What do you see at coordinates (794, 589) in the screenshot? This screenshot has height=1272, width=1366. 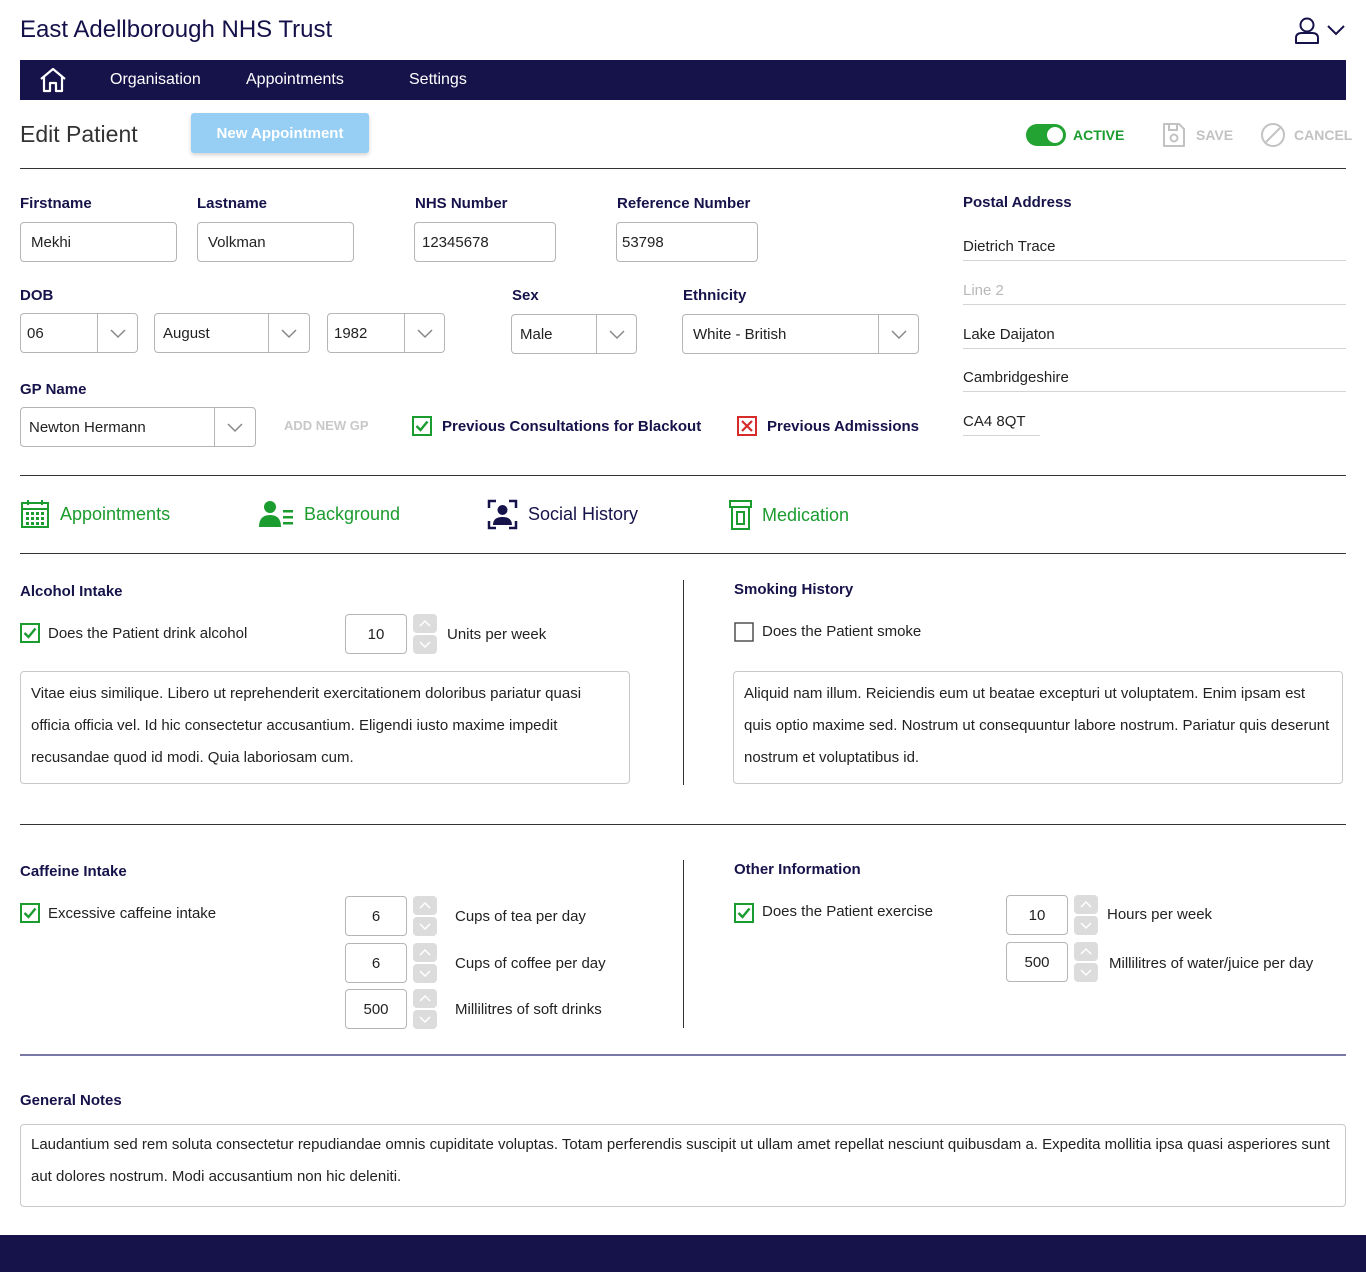 I see `smoking-title: Smoking History` at bounding box center [794, 589].